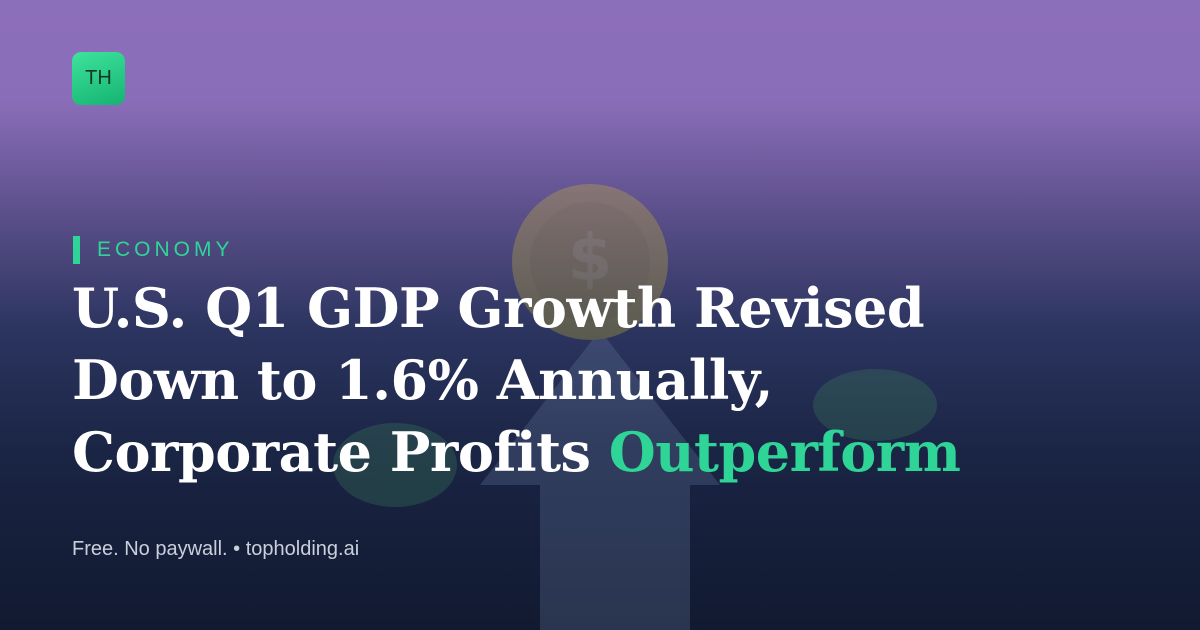 This screenshot has width=1200, height=630. Describe the element at coordinates (98, 78) in the screenshot. I see `logo: TH` at that location.